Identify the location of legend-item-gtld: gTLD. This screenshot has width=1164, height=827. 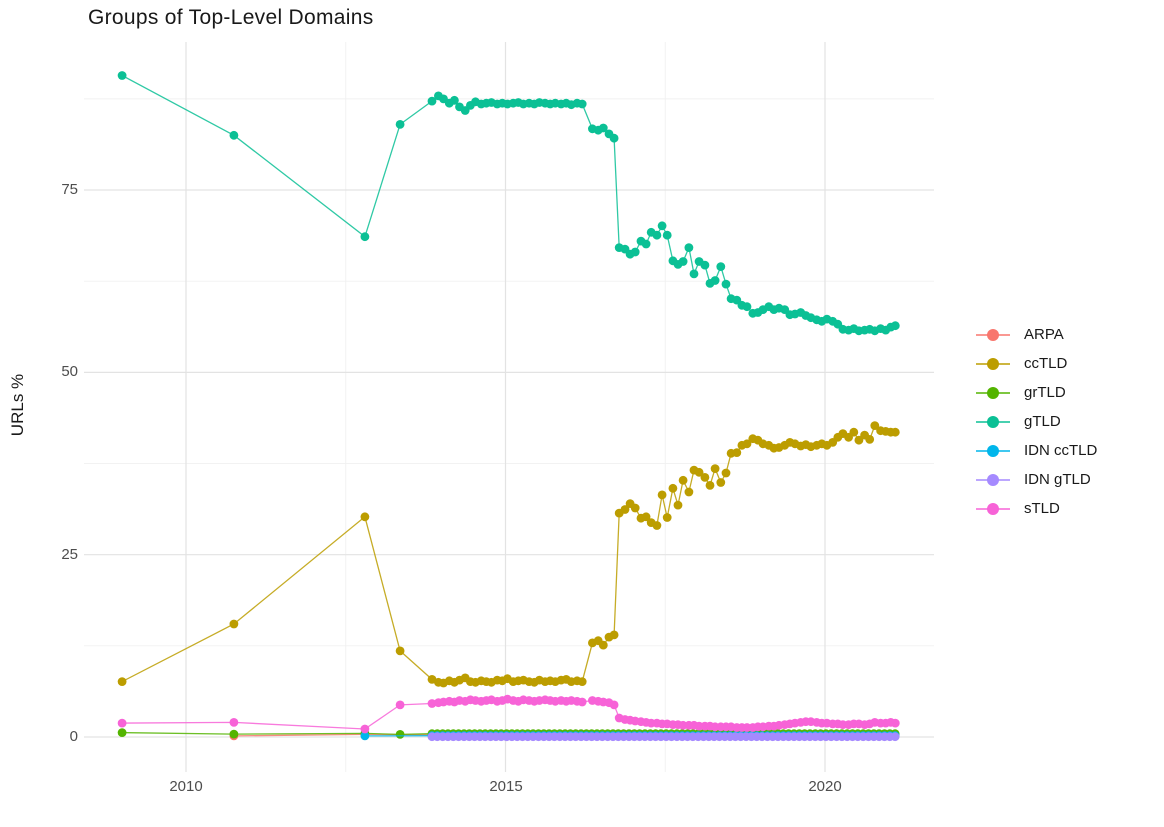
(1036, 421).